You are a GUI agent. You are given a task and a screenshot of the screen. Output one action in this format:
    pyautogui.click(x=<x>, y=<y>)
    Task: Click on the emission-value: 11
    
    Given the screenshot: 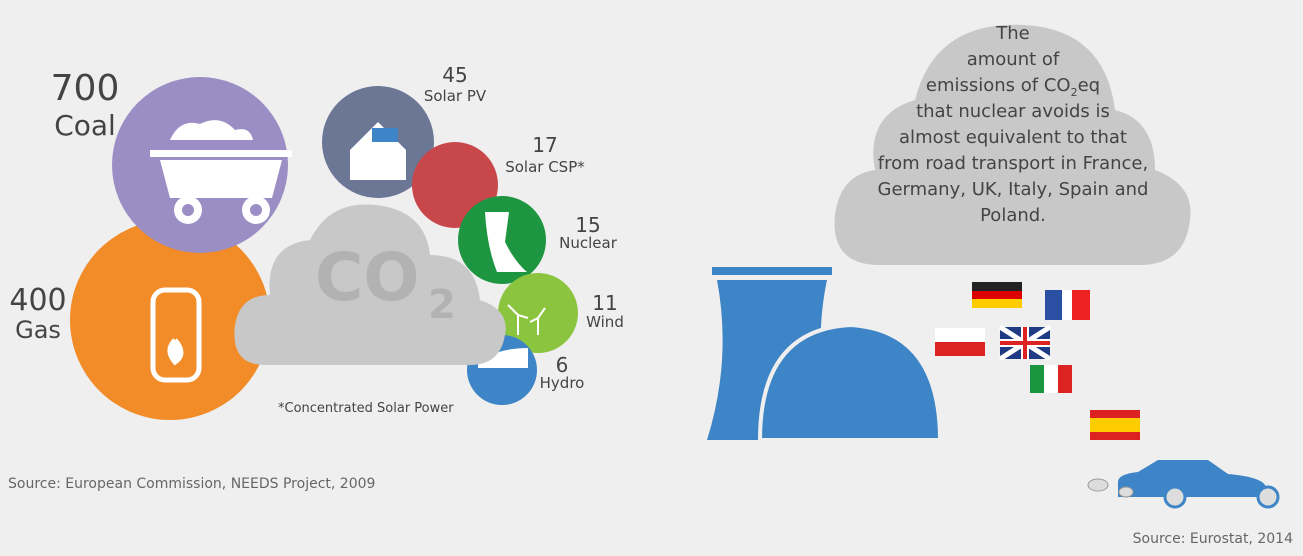 What is the action you would take?
    pyautogui.click(x=604, y=303)
    